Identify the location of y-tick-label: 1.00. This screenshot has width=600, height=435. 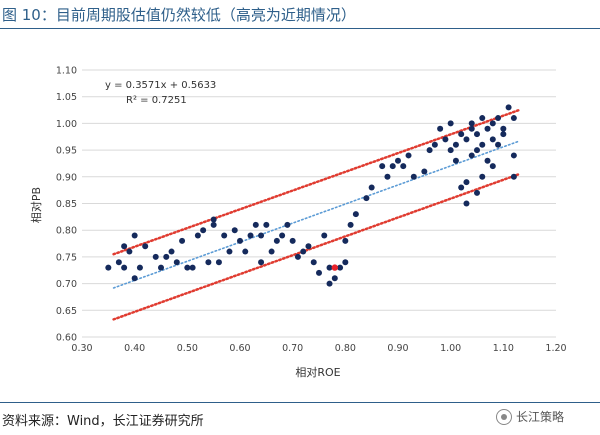
(66, 124).